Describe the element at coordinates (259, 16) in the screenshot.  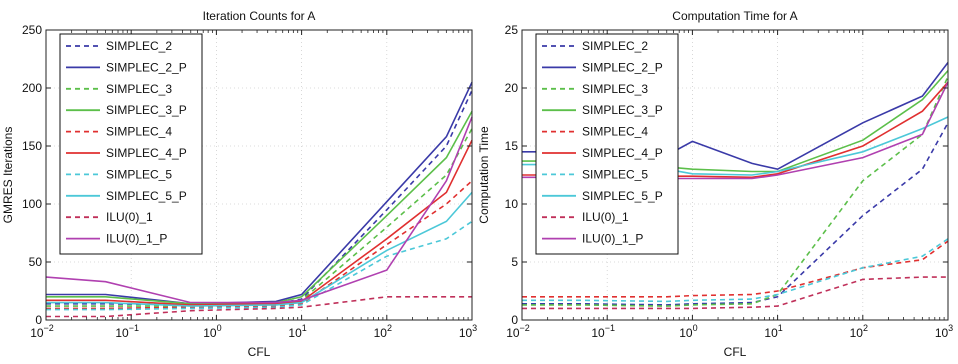
I see `chart-title: Iteration Counts for A` at that location.